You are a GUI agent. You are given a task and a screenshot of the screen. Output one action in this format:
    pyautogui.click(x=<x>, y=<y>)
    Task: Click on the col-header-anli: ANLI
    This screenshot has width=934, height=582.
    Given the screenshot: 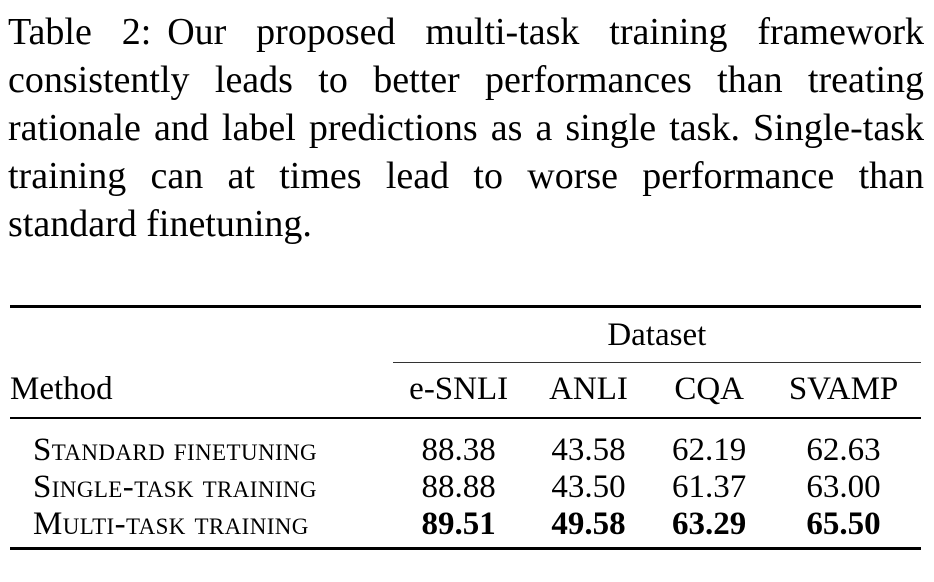 What is the action you would take?
    pyautogui.click(x=588, y=390)
    